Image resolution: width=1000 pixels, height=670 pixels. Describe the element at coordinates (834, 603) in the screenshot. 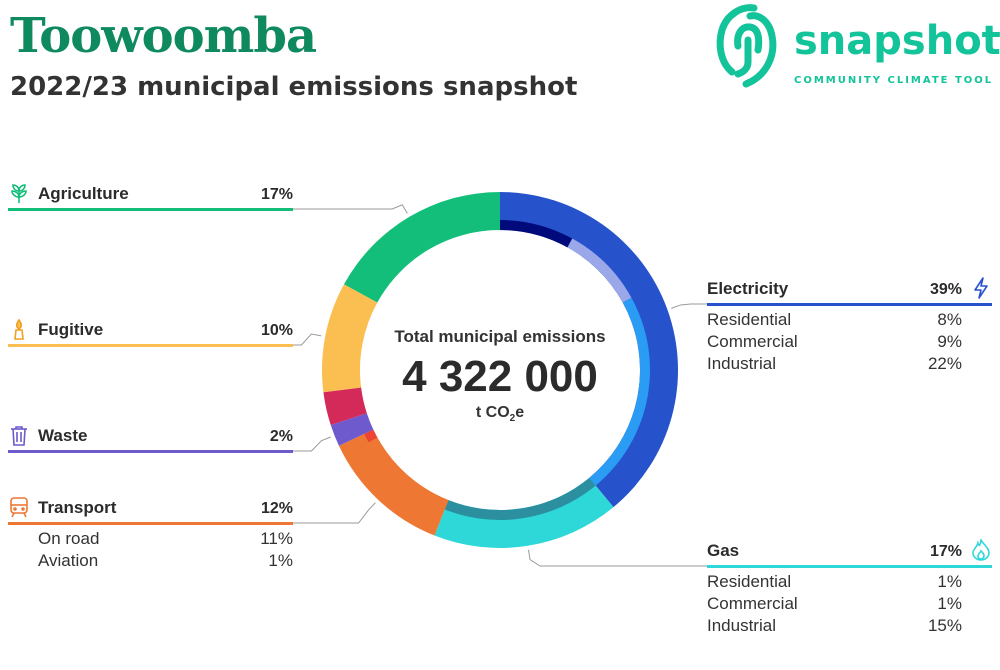

I see `subcategory-row: Commercial 1%` at that location.